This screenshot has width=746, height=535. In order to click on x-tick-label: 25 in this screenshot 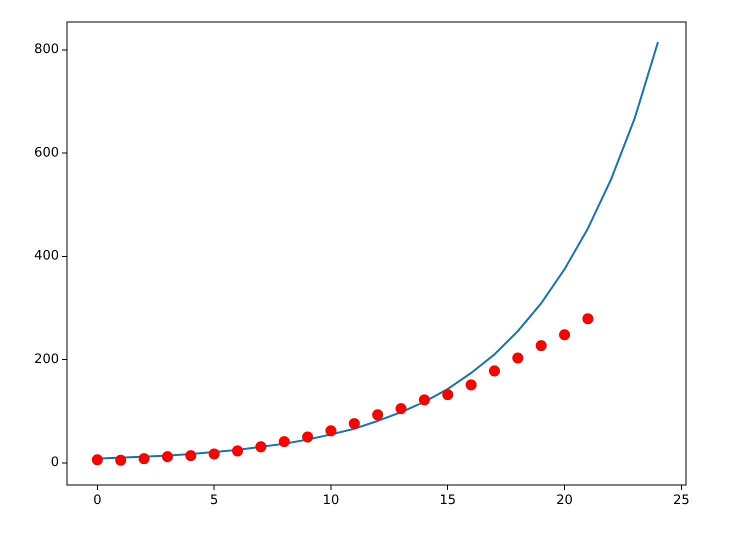, I will do `click(681, 500)`.